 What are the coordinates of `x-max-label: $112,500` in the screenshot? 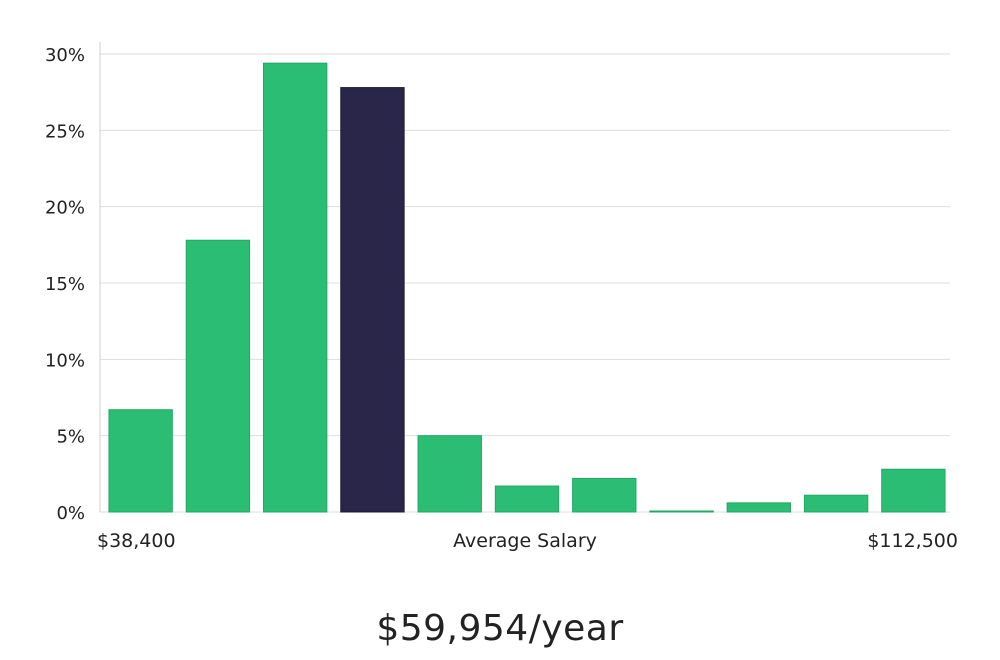 It's located at (912, 541).